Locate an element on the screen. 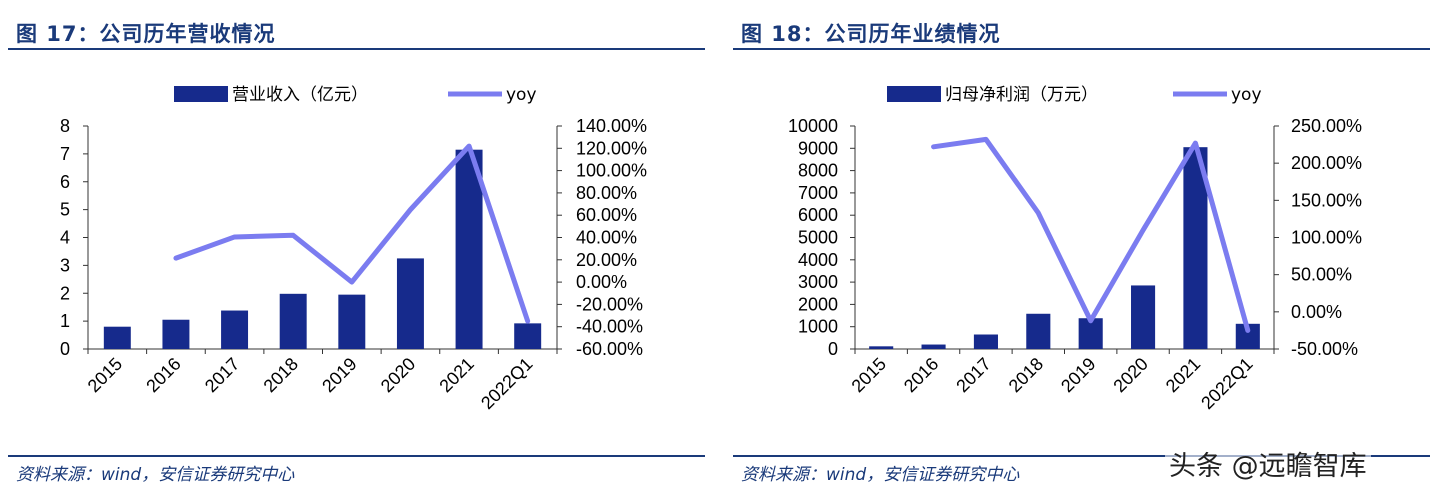 The width and height of the screenshot is (1443, 495). y-tick-label-left: 5 is located at coordinates (65, 210).